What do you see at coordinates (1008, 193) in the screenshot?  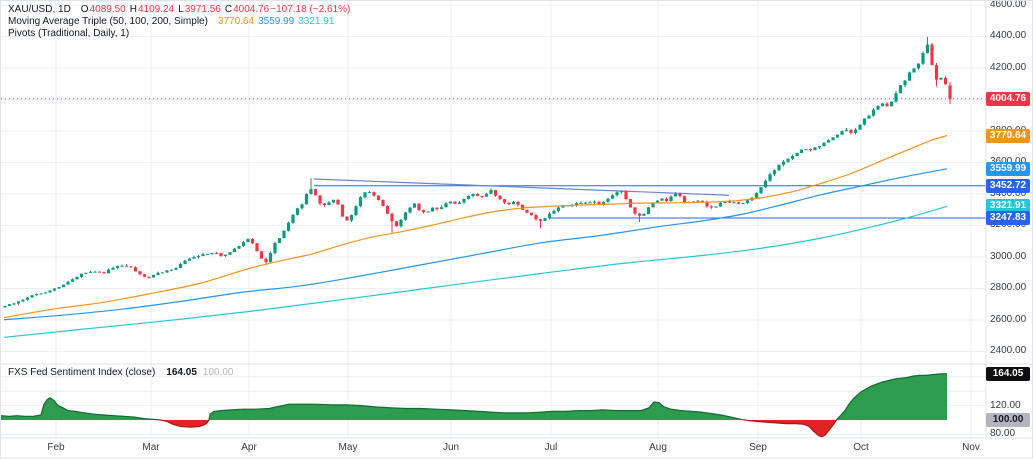 I see `price-tick-label: 3400.00` at bounding box center [1008, 193].